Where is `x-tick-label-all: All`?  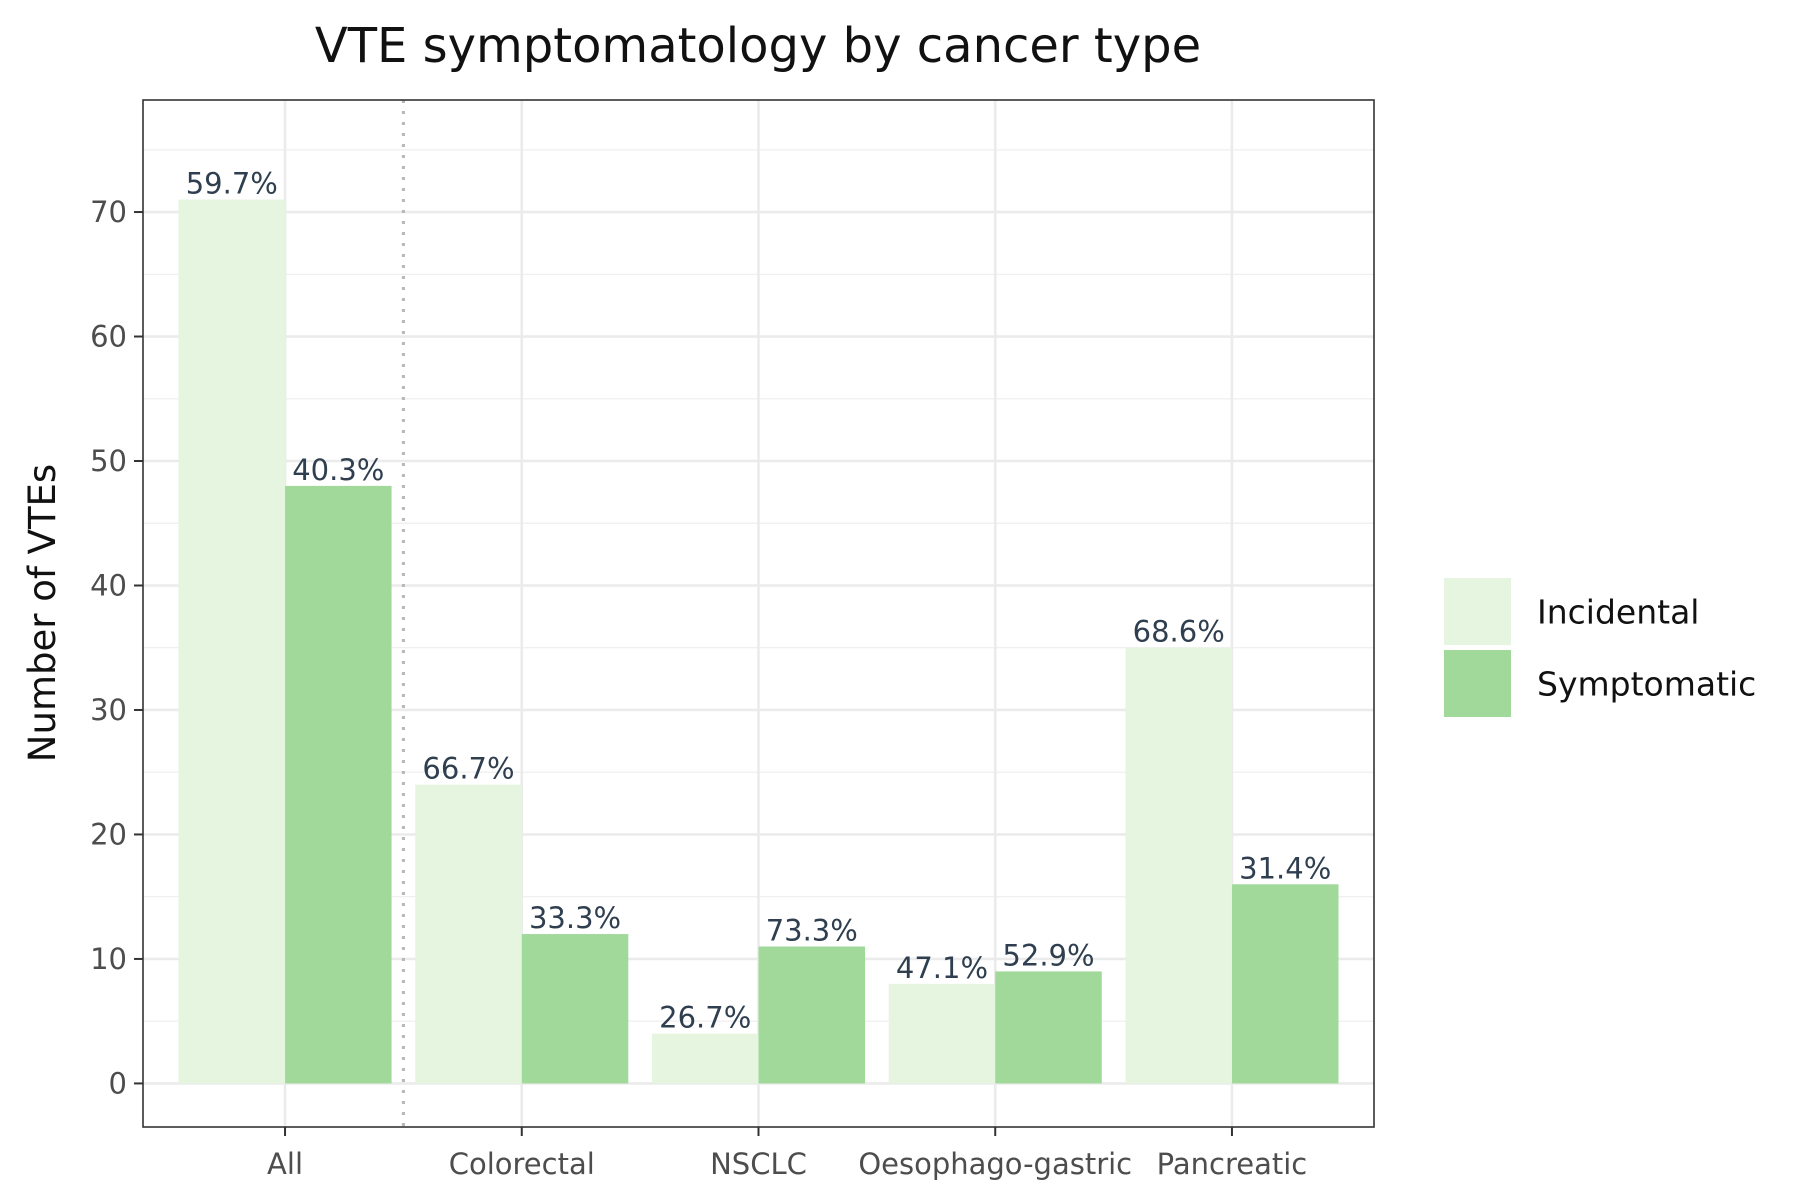
x-tick-label-all: All is located at coordinates (285, 1164).